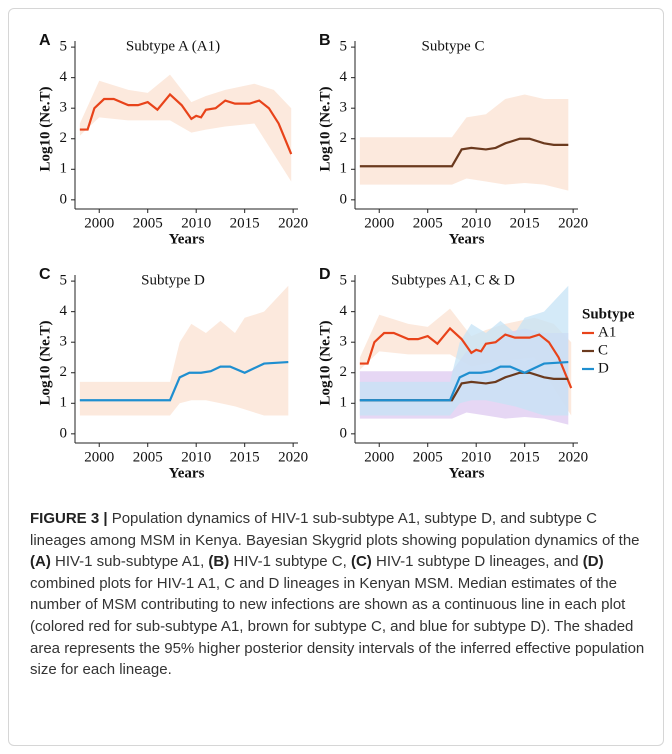  I want to click on legend-title: Subtype, so click(608, 314).